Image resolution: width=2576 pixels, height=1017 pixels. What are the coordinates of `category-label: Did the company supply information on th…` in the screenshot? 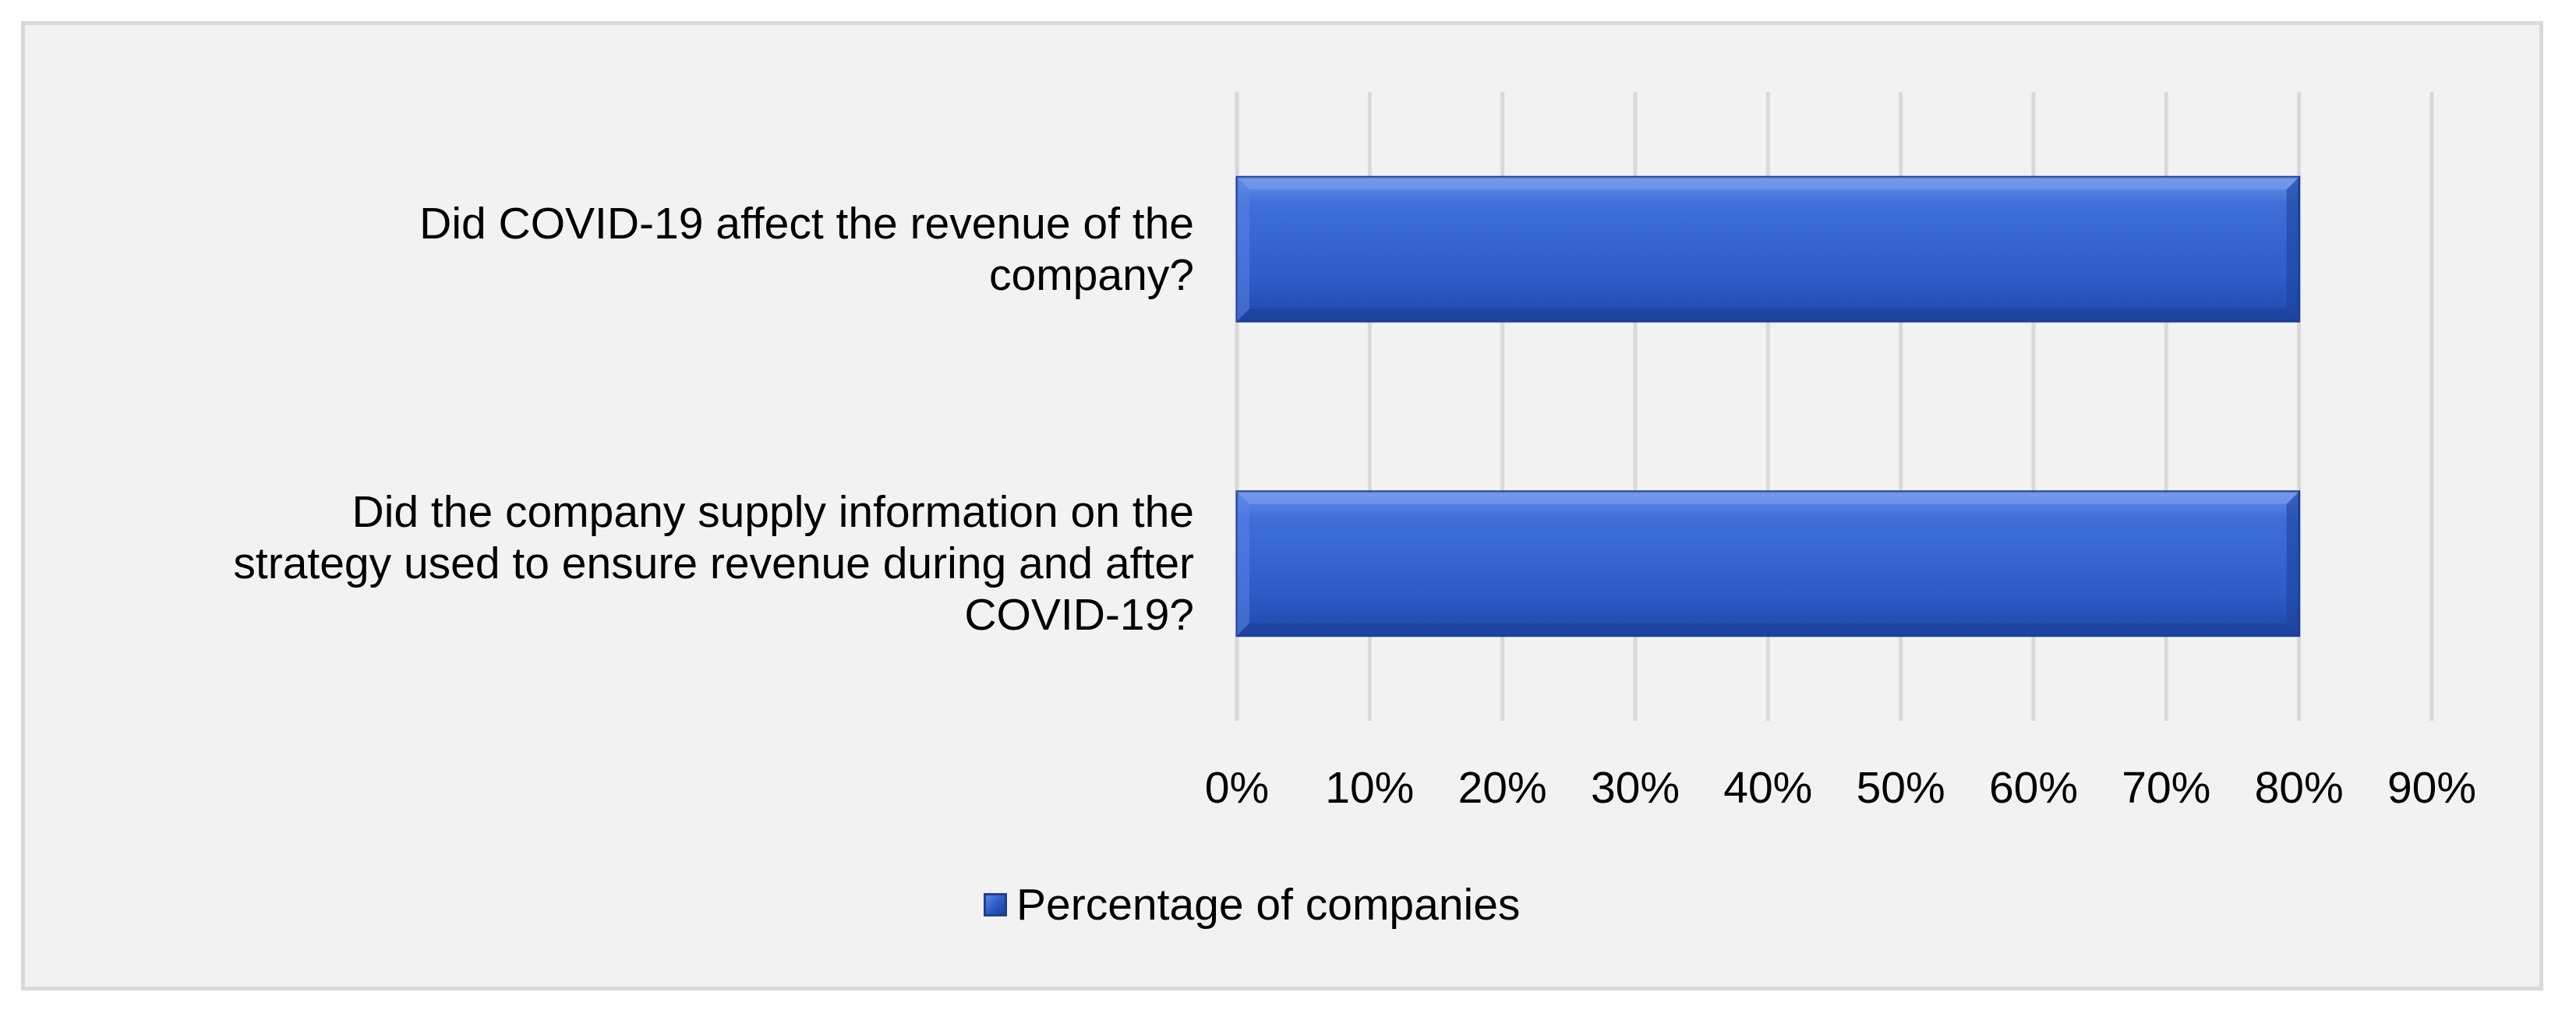 It's located at (621, 563).